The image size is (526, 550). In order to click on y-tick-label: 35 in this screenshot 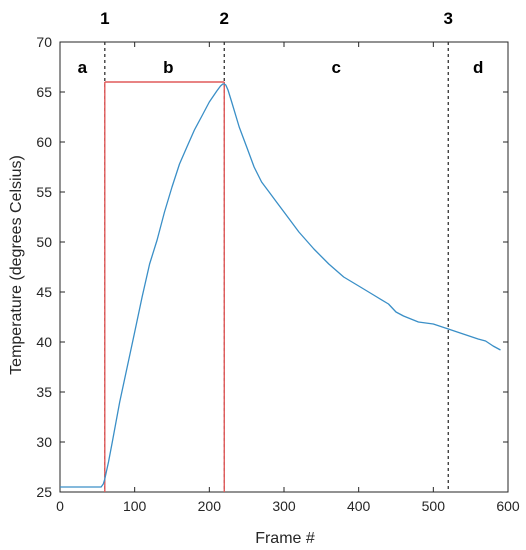, I will do `click(44, 392)`.